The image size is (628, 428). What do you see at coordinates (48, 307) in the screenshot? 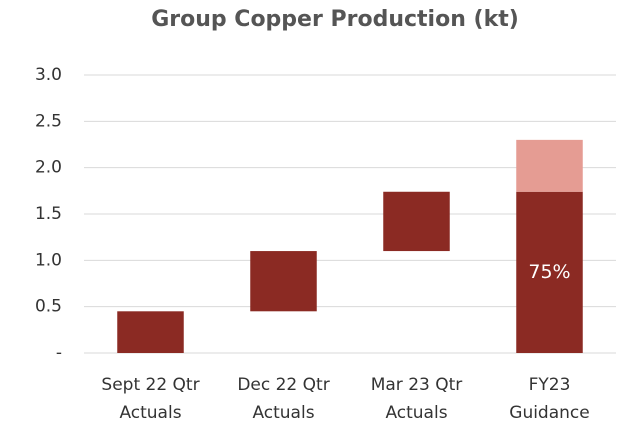
I see `y-tick-label: 0.5` at bounding box center [48, 307].